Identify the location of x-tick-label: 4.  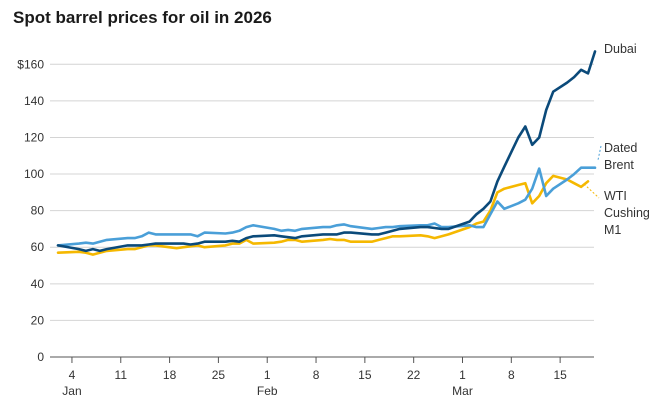
(72, 375).